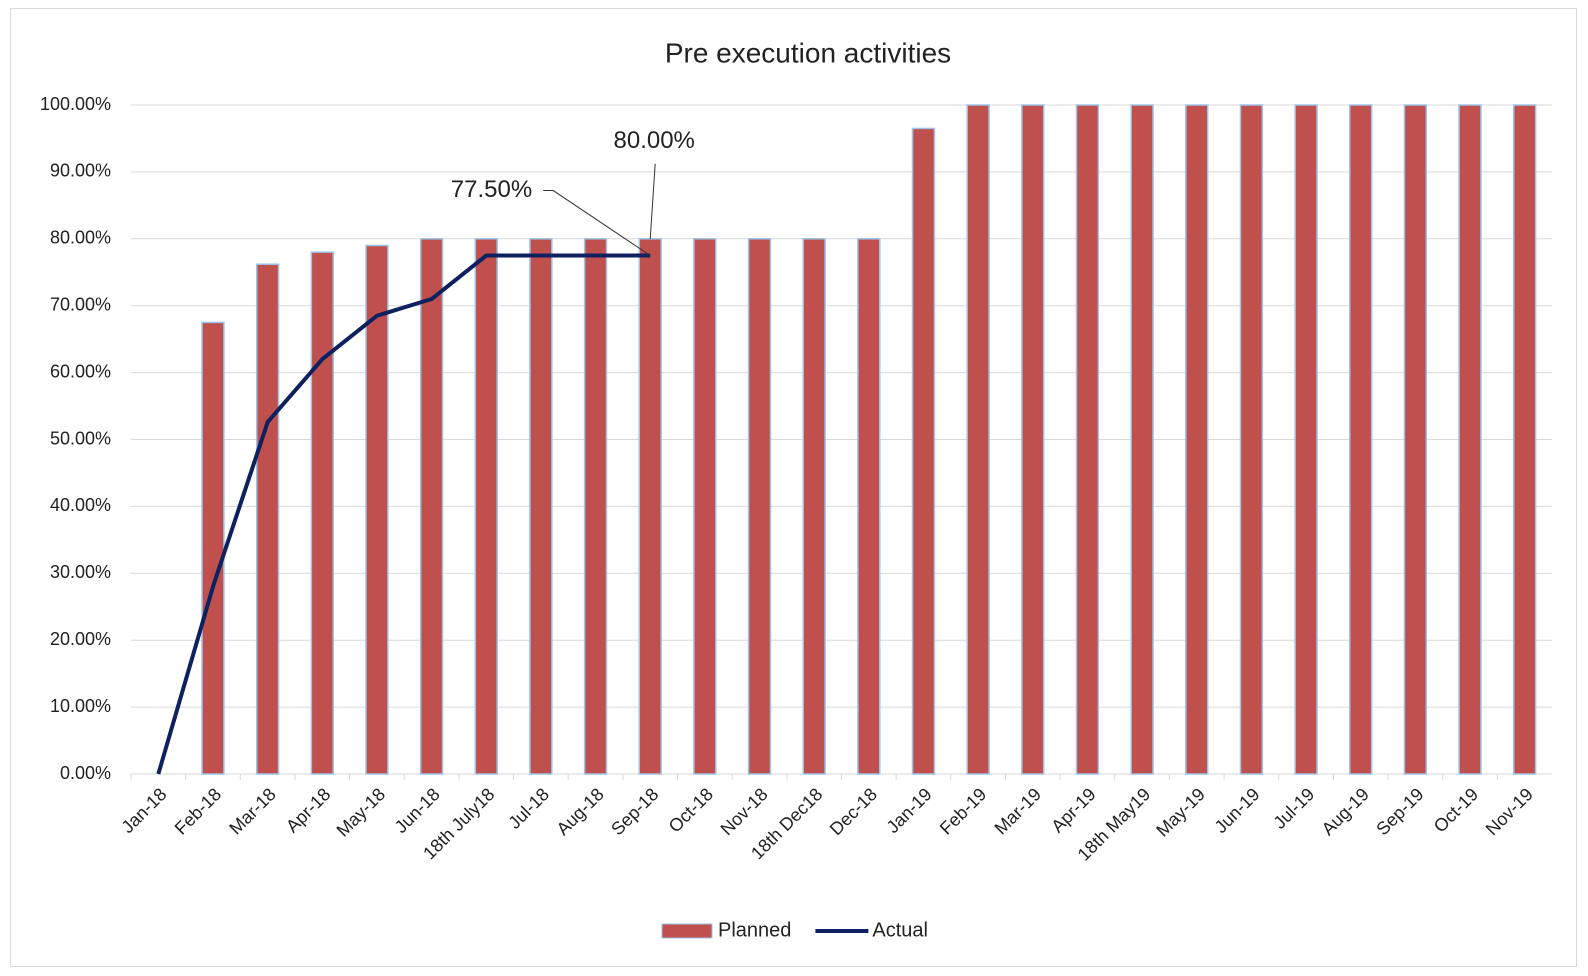 Image resolution: width=1588 pixels, height=976 pixels. Describe the element at coordinates (80, 572) in the screenshot. I see `y-tick-label: 30.00%` at that location.